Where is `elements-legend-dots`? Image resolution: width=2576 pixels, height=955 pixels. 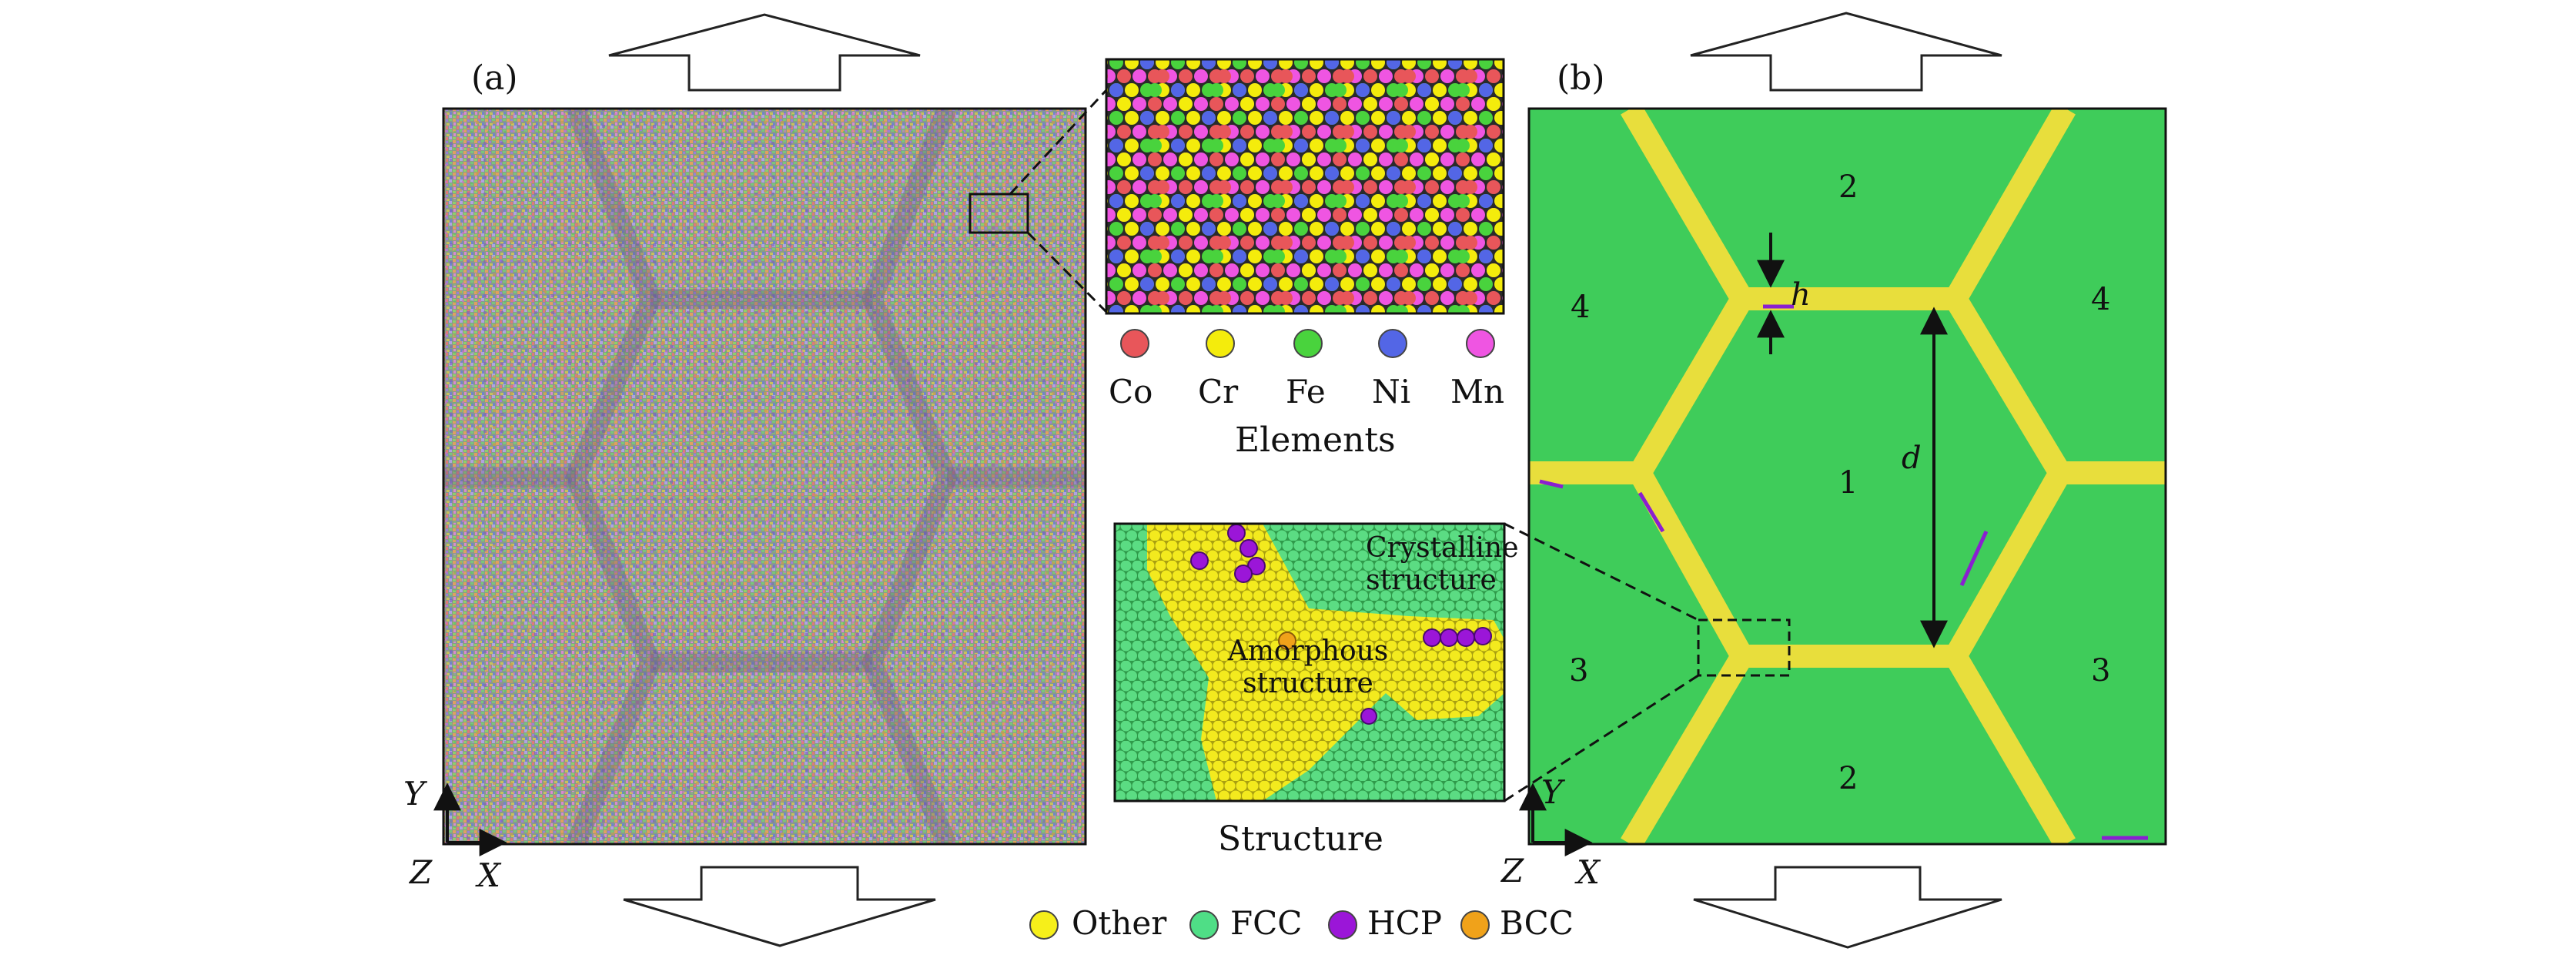 elements-legend-dots is located at coordinates (1308, 343).